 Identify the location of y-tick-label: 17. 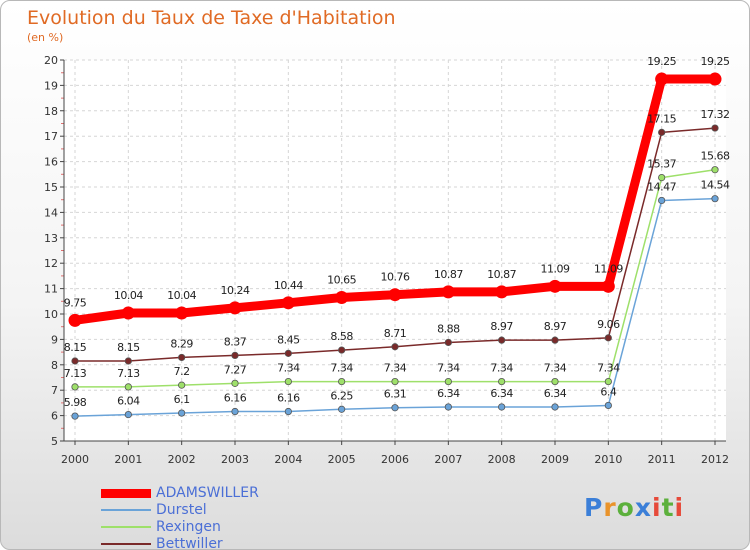
(51, 136).